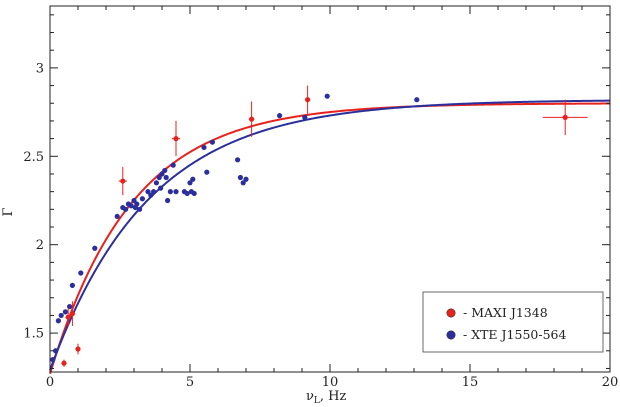 Image resolution: width=620 pixels, height=407 pixels. What do you see at coordinates (33, 334) in the screenshot?
I see `y-tick-label: 1.5` at bounding box center [33, 334].